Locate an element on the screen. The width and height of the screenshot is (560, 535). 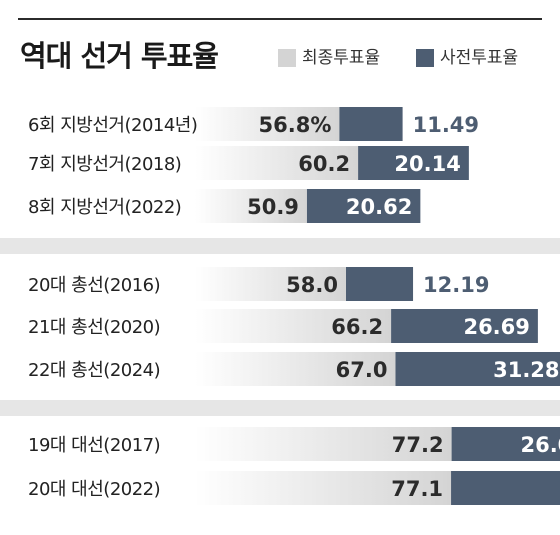
legend-item-early: 사전투표율 is located at coordinates (467, 58).